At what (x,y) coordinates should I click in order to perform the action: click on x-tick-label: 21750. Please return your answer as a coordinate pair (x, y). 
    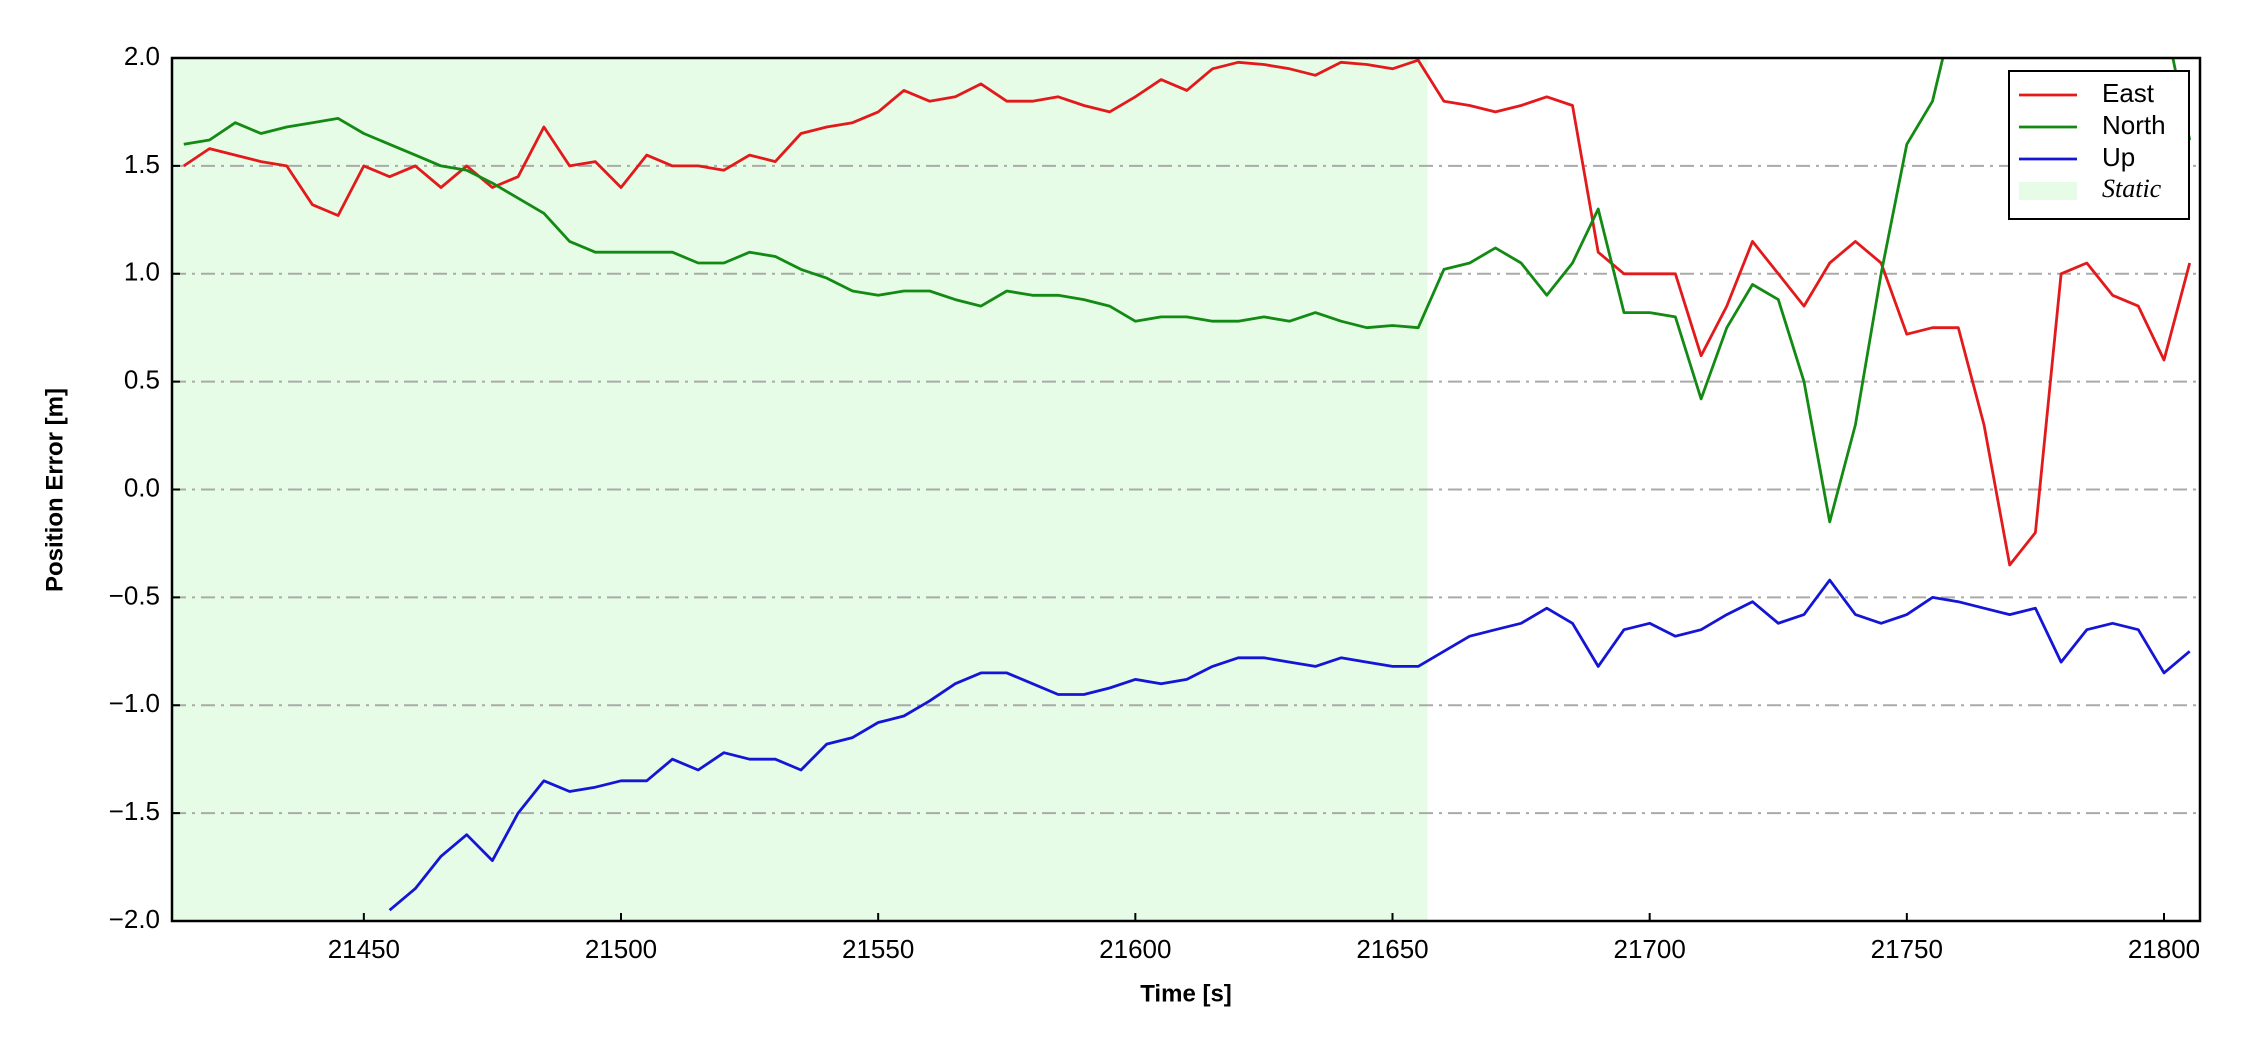
    Looking at the image, I should click on (1907, 949).